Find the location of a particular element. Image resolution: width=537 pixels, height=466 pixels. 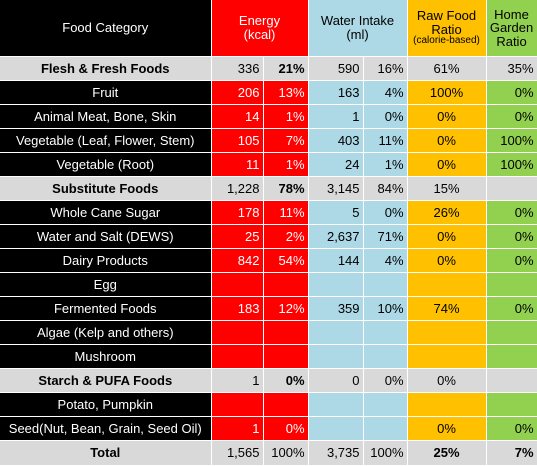

water-cell: 5 is located at coordinates (336, 212).